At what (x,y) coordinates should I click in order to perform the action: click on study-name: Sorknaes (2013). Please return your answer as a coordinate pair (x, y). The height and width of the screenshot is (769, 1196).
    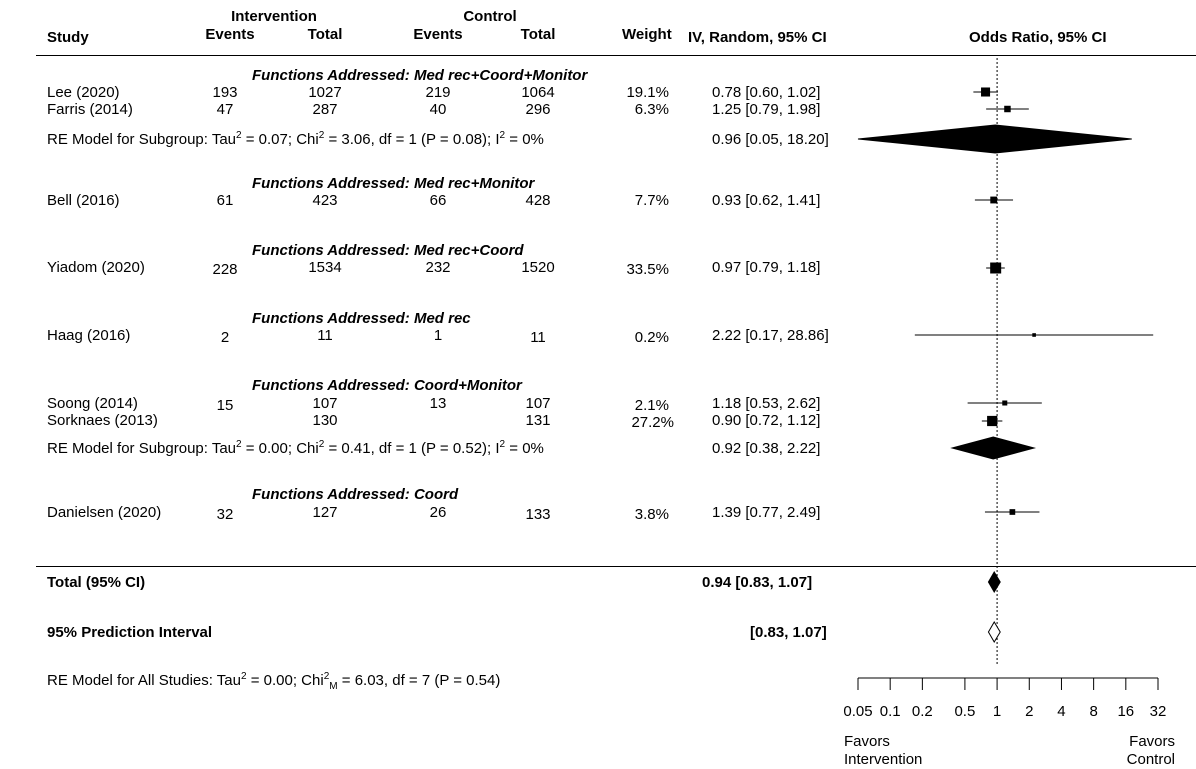
    Looking at the image, I should click on (102, 420).